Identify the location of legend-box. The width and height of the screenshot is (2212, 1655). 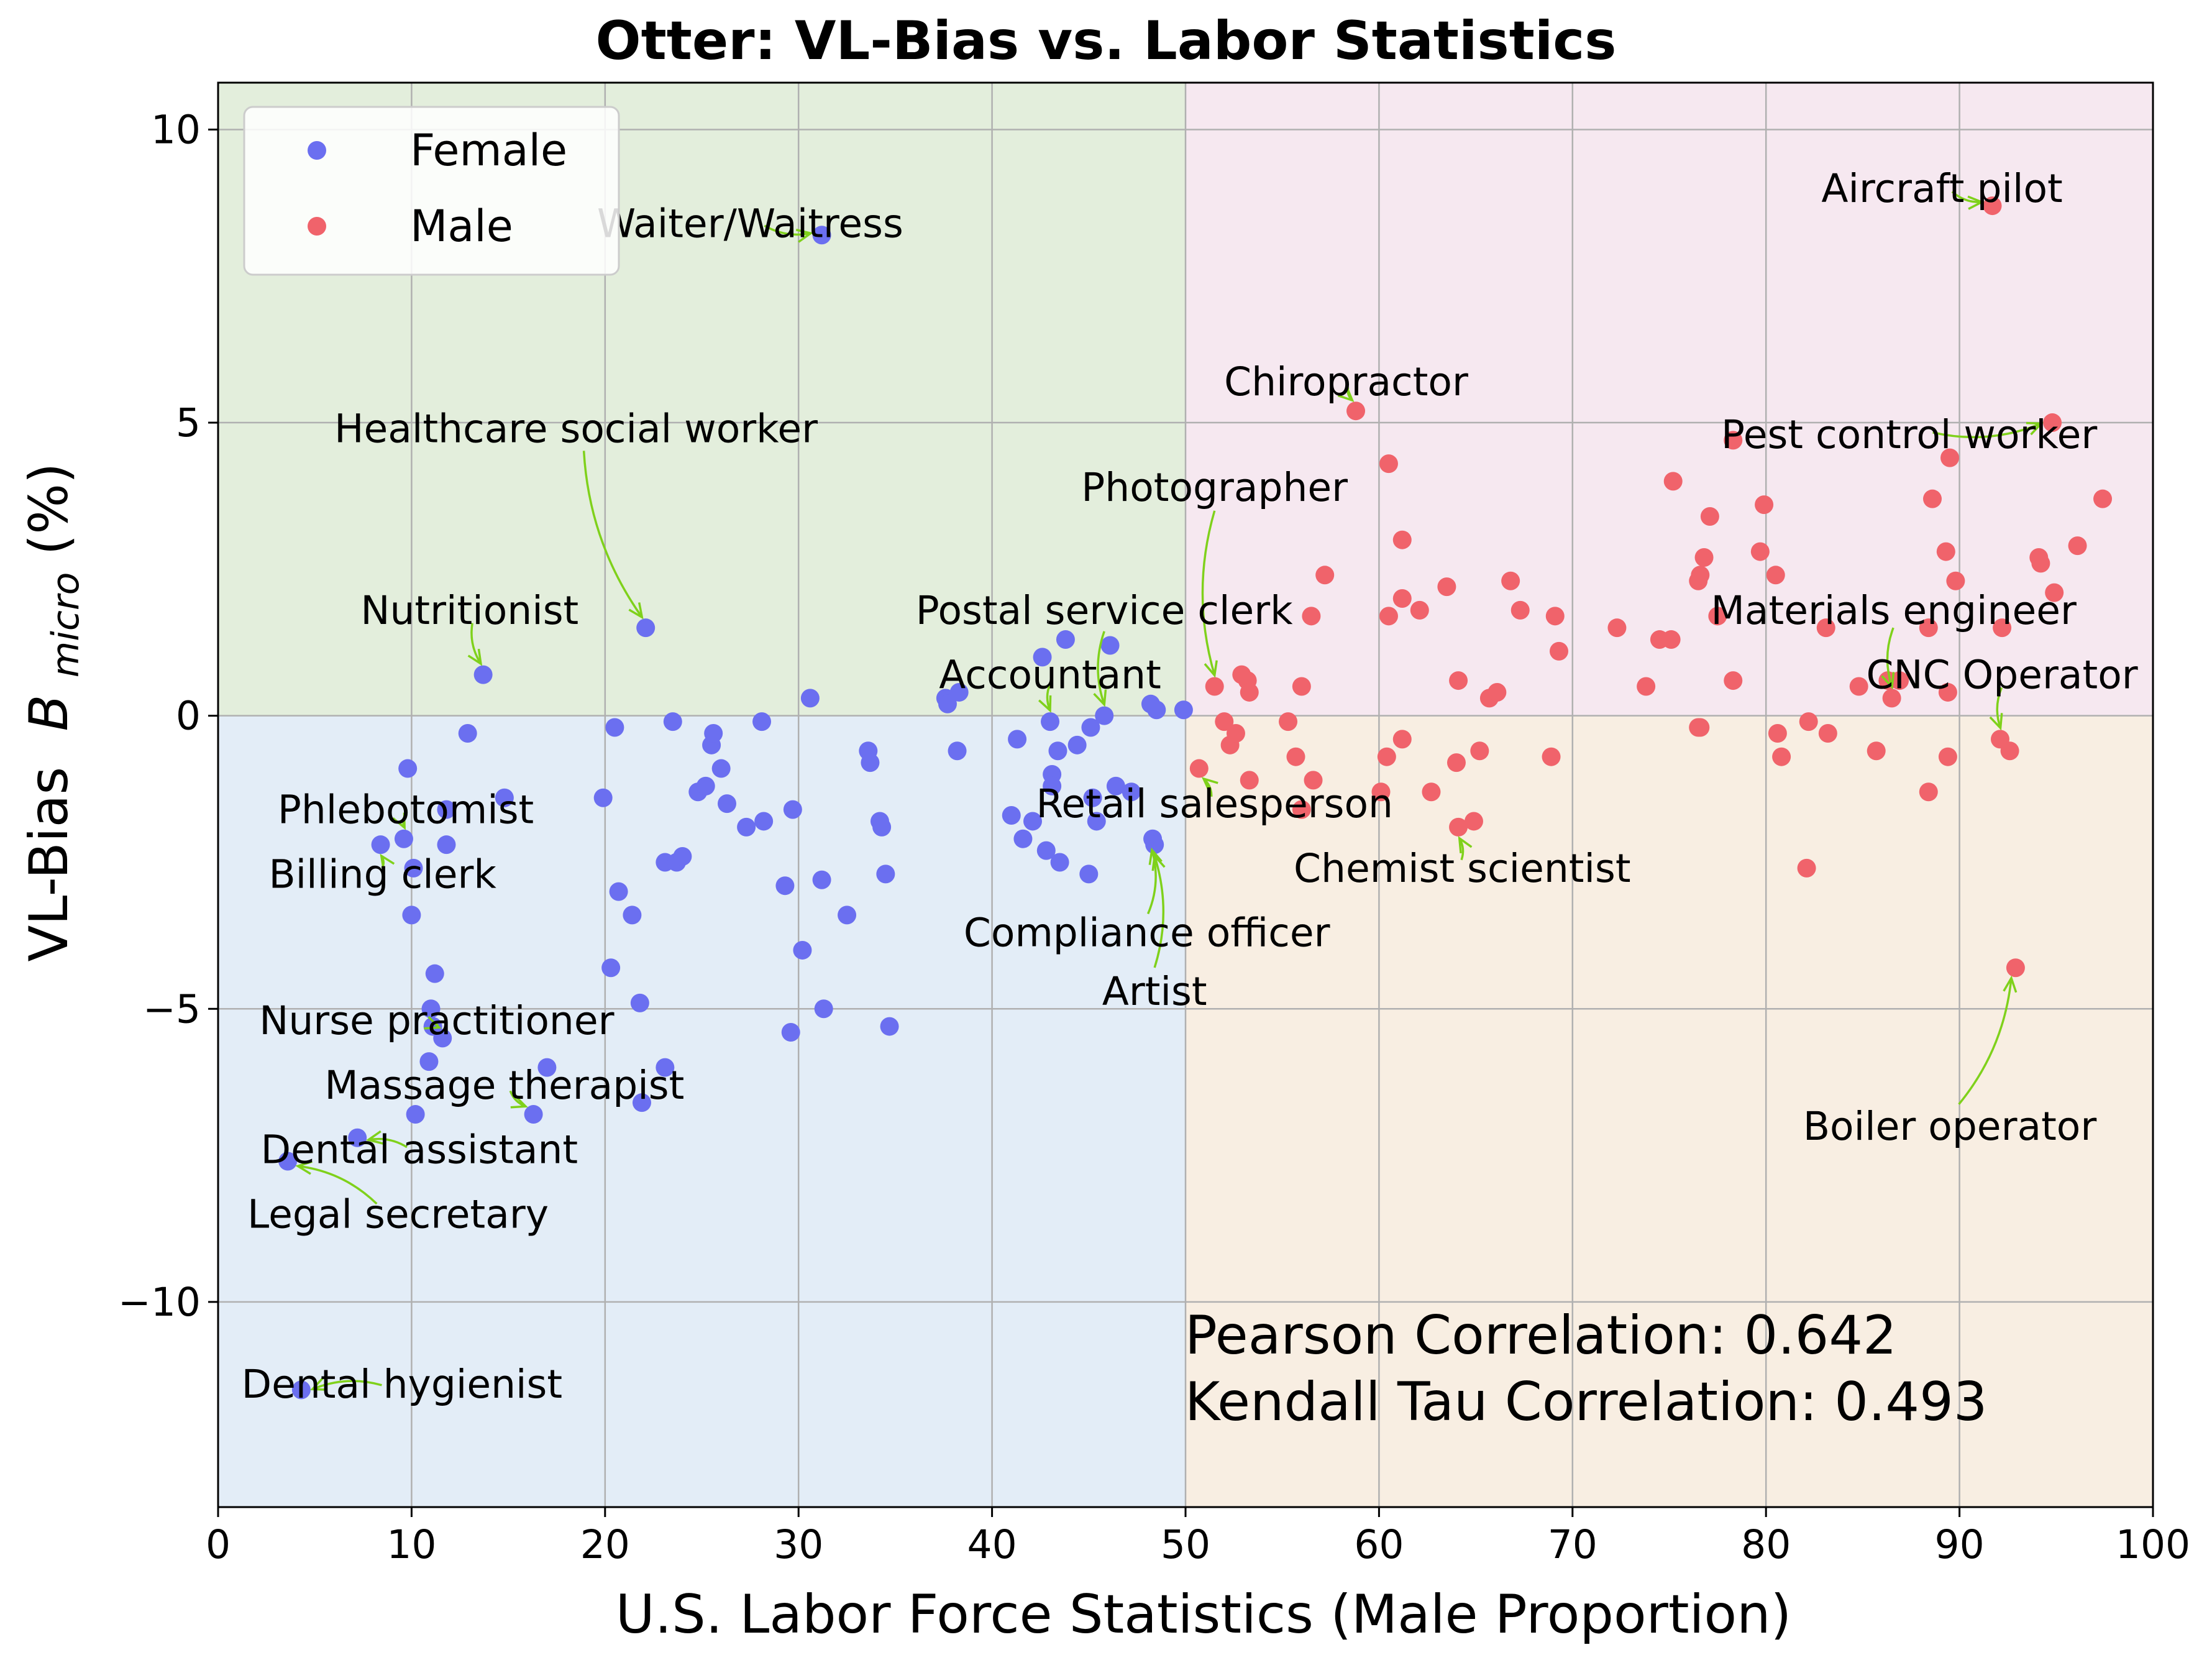
(431, 191).